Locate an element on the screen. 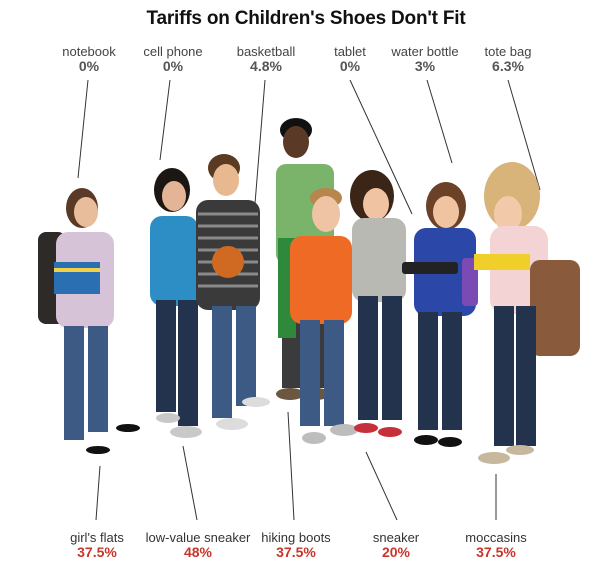 This screenshot has width=612, height=568. label-girls-flats: girl's flats 37.5% is located at coordinates (97, 545).